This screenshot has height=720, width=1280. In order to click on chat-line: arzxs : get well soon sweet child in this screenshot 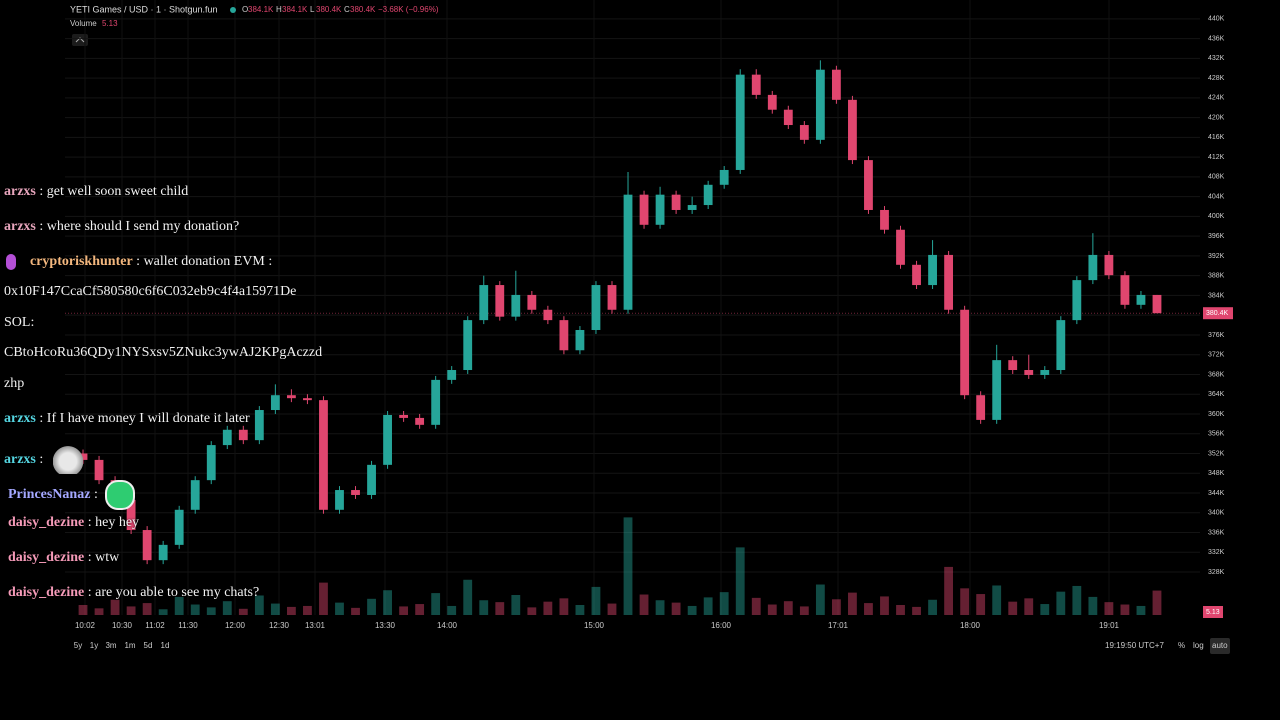, I will do `click(96, 192)`.